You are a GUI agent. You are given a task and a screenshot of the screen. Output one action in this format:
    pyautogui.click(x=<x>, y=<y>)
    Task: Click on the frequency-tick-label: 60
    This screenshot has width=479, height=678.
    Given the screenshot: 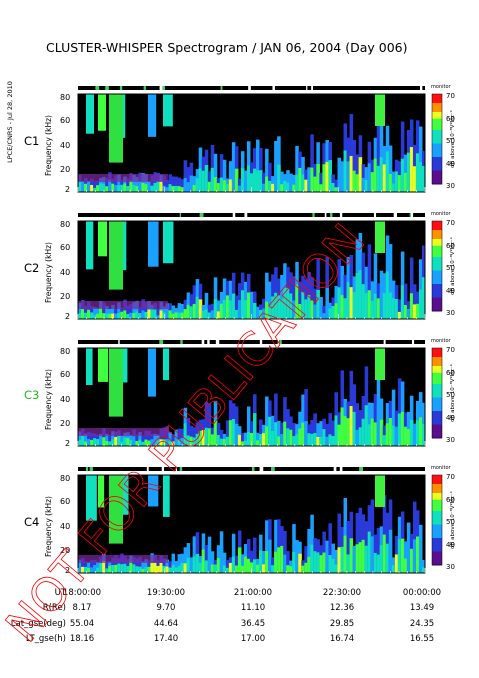 What is the action you would take?
    pyautogui.click(x=65, y=374)
    